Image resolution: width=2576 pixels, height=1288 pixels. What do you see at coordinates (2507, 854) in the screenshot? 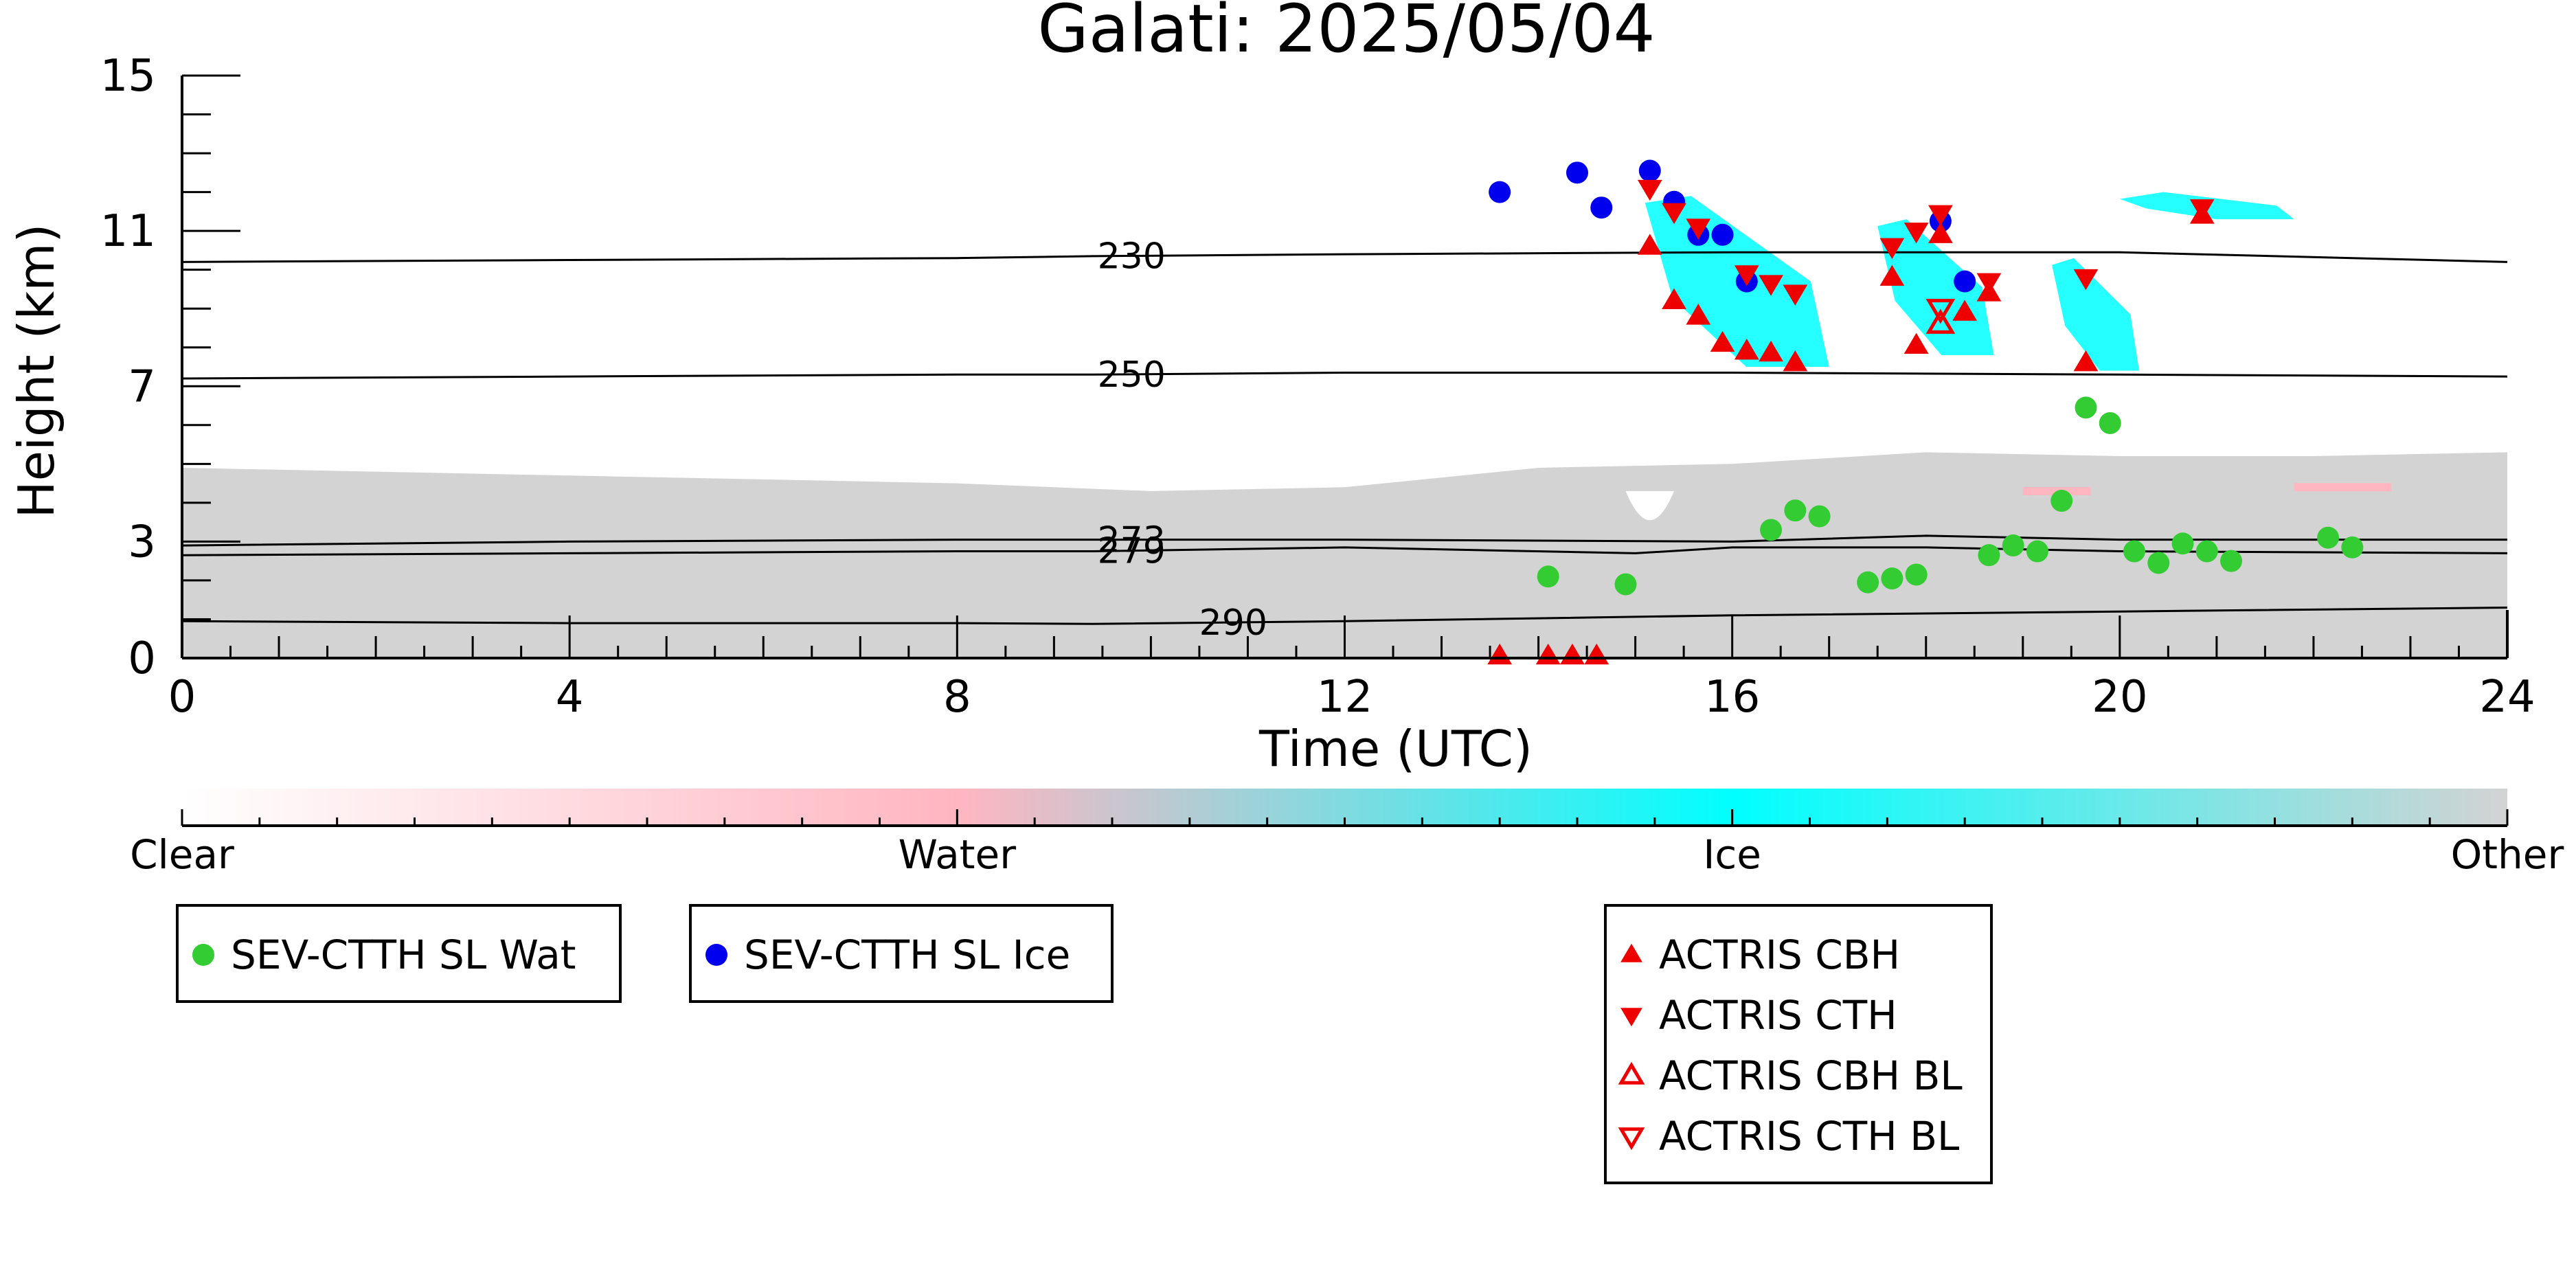
I see `colorbar-label-other: Other` at bounding box center [2507, 854].